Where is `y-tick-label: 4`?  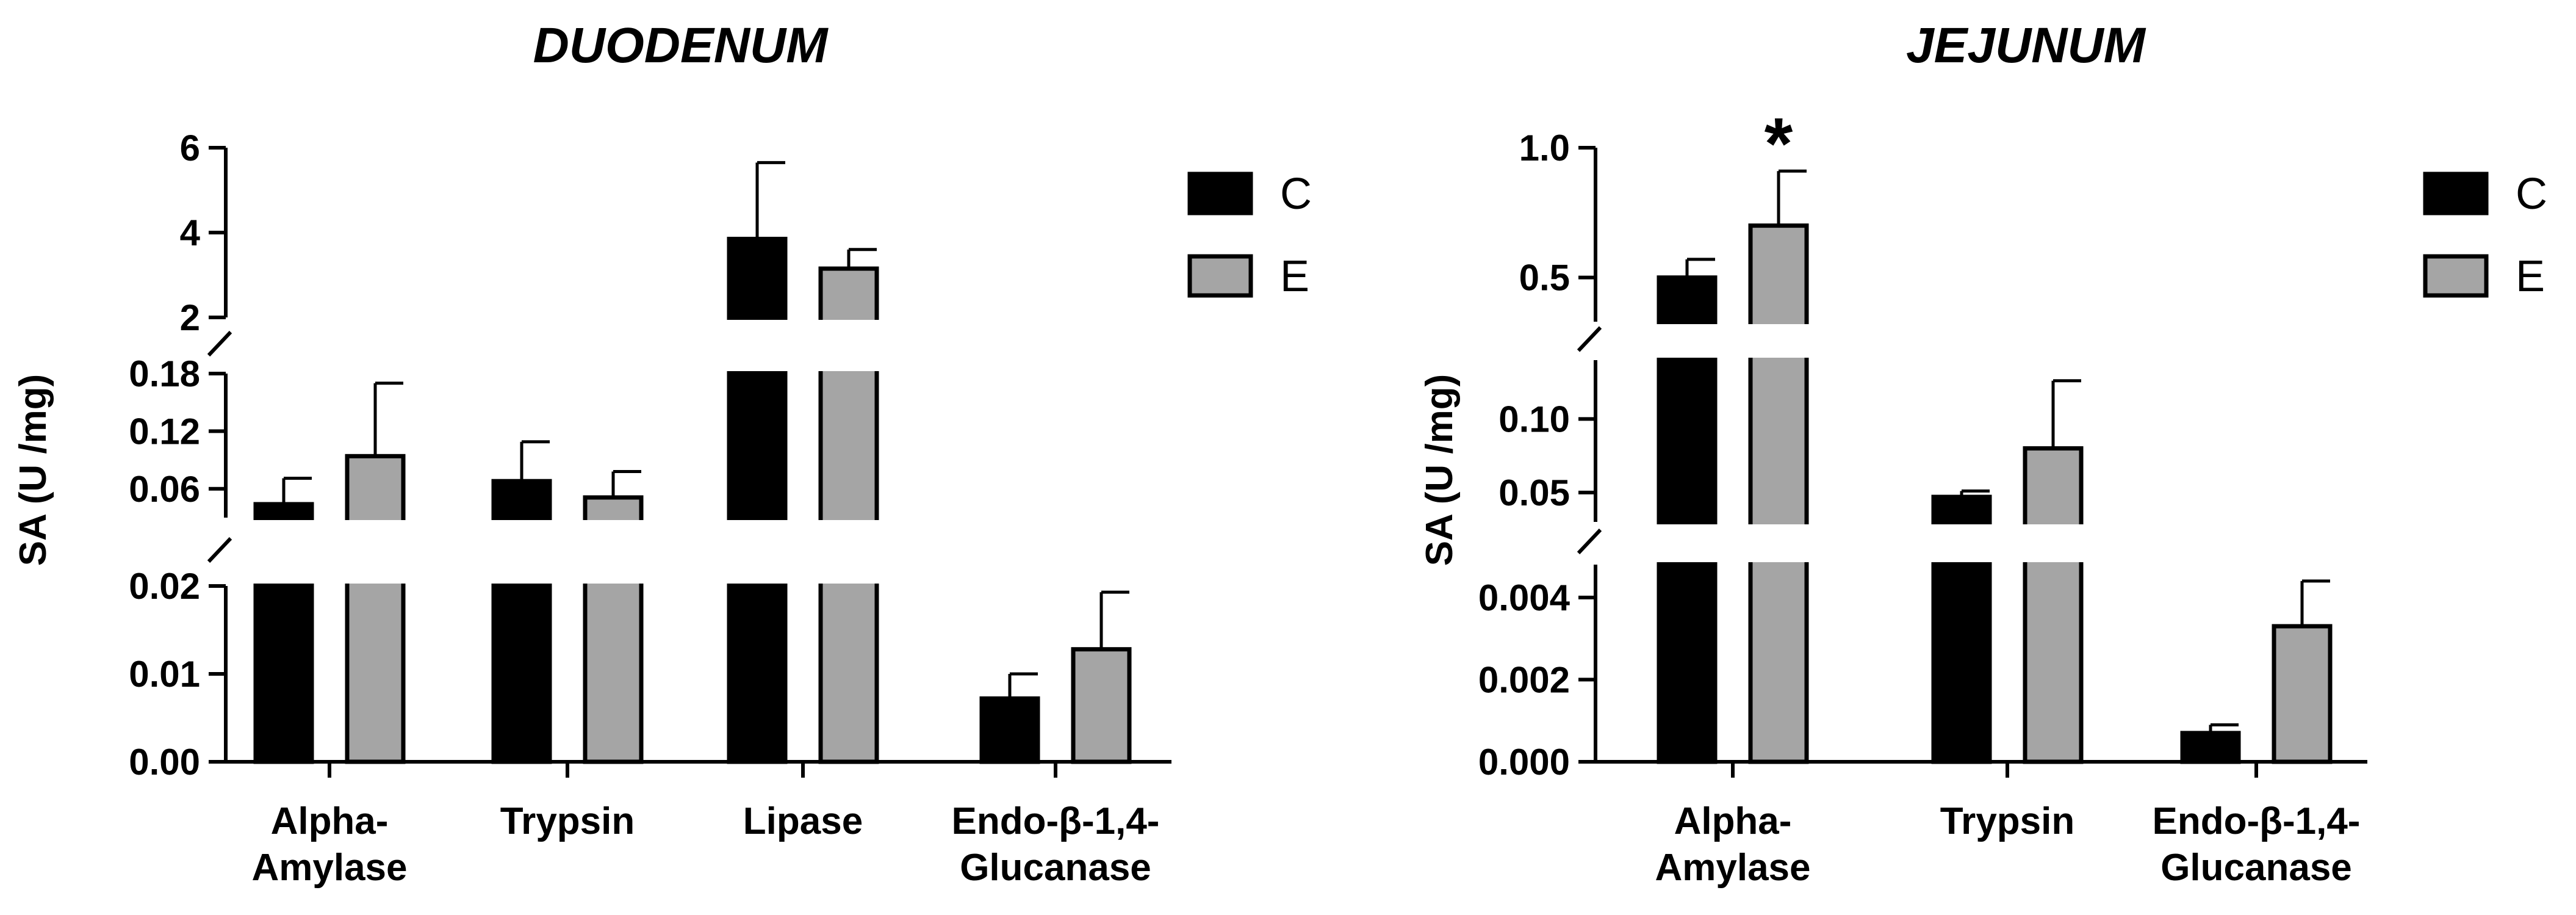 y-tick-label: 4 is located at coordinates (190, 232).